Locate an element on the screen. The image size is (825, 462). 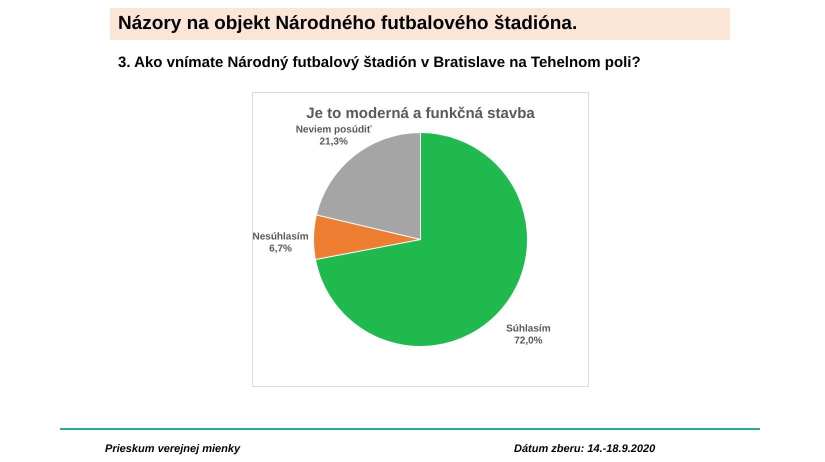
data-label: 72,0% is located at coordinates (528, 341).